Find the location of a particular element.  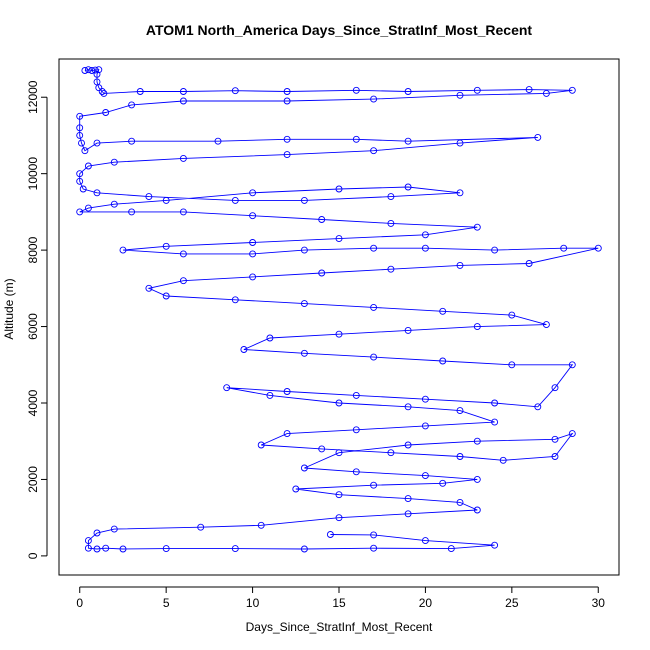

y-tick-label: 12000 is located at coordinates (33, 97).